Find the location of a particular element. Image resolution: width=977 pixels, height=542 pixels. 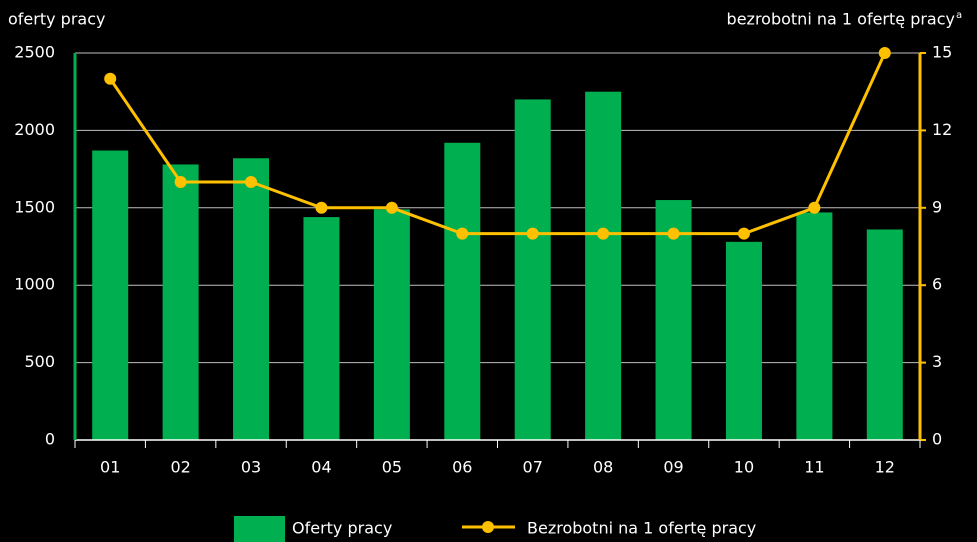

y2-tick-label: 0 is located at coordinates (937, 439).